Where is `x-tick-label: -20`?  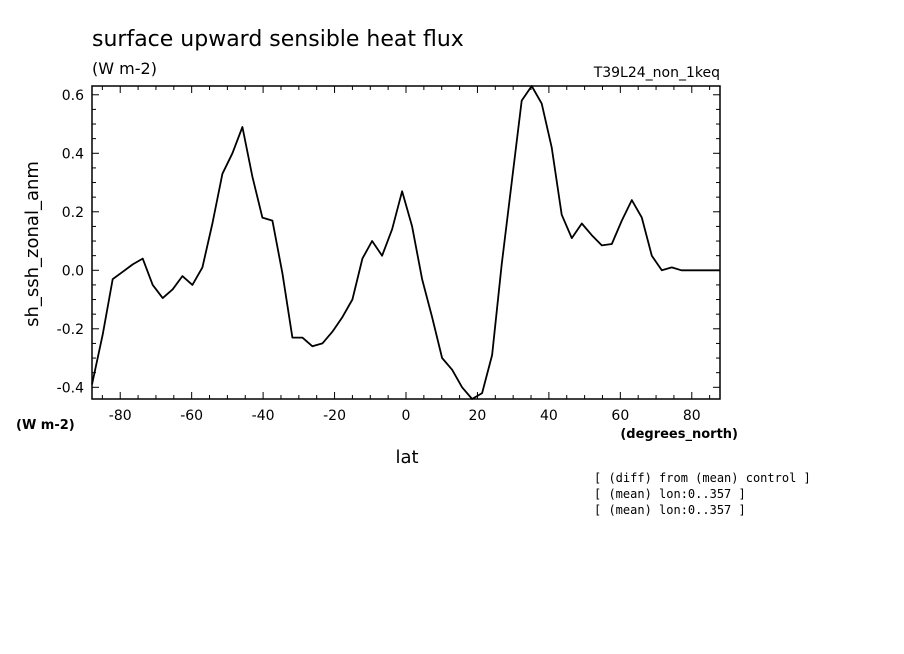 x-tick-label: -20 is located at coordinates (334, 416).